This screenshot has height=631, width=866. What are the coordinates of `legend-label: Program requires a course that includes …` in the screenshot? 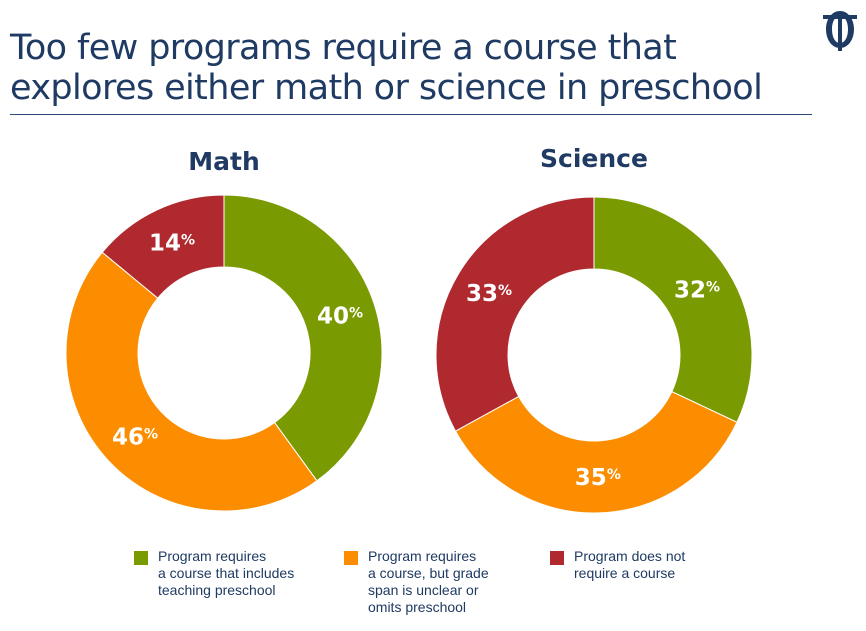 It's located at (226, 573).